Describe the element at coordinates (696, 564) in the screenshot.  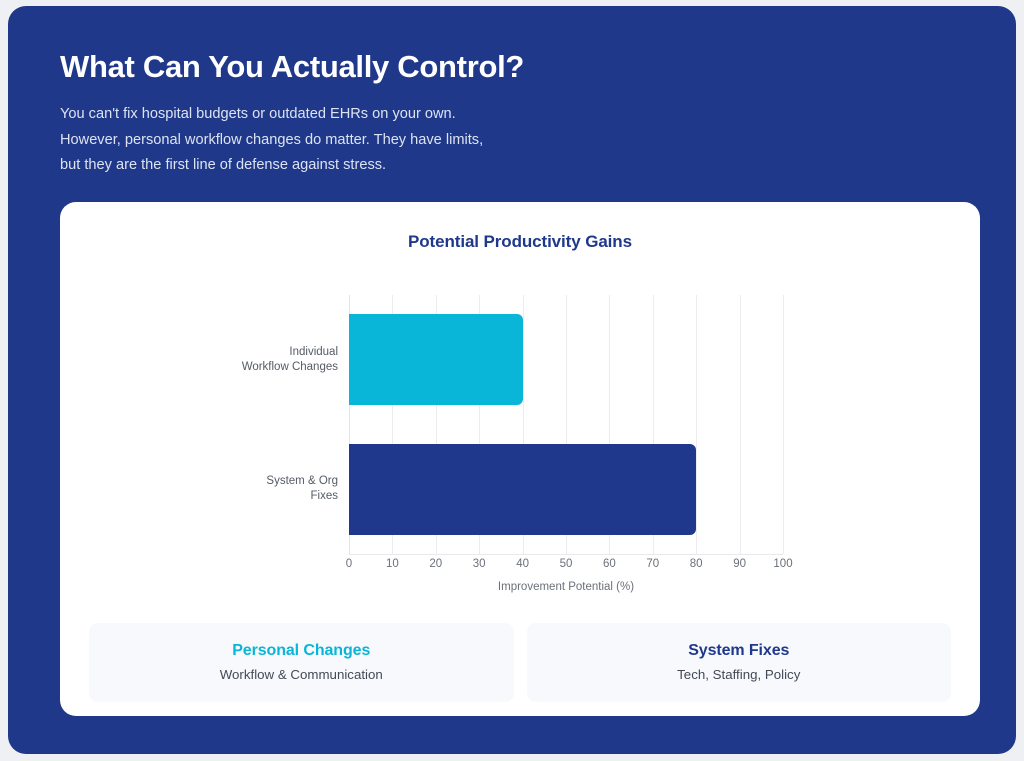
I see `x-axis-tick-label: 80` at that location.